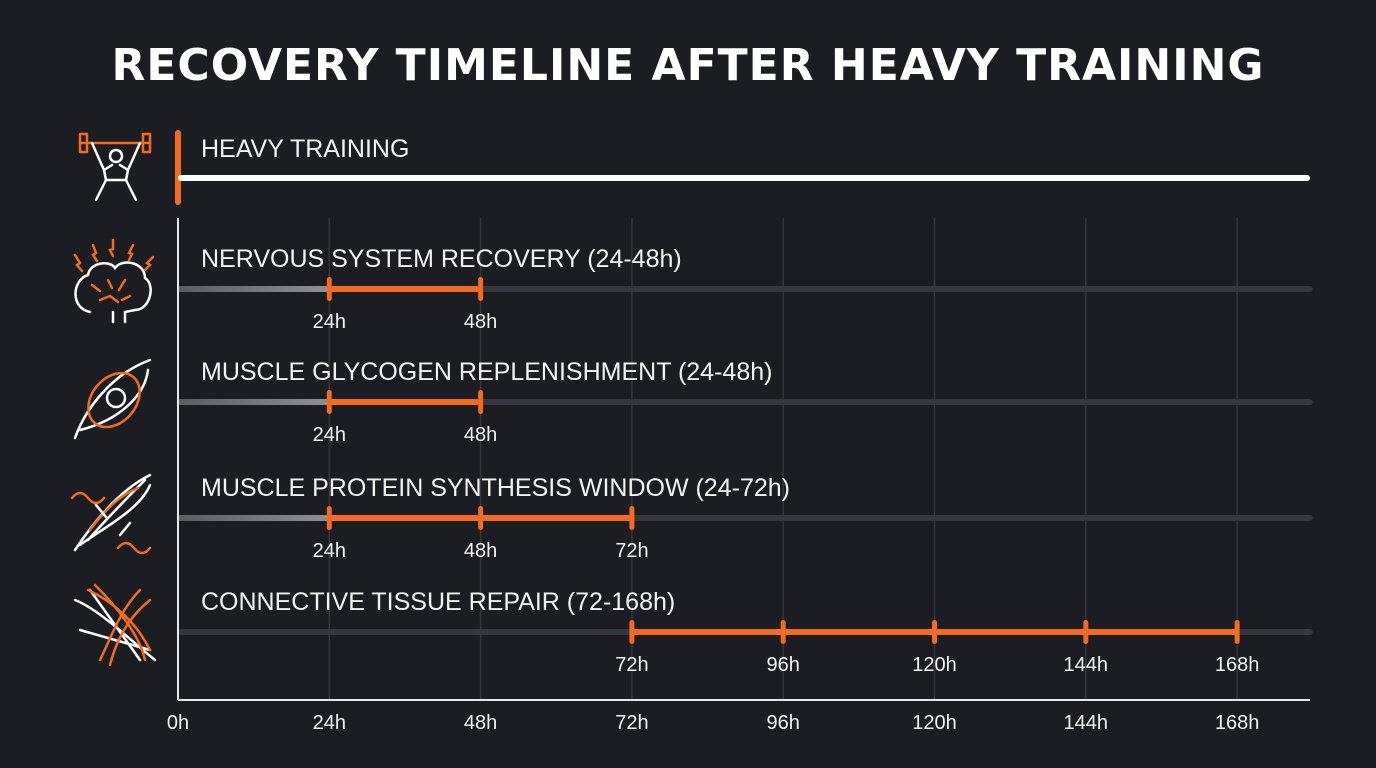 The image size is (1376, 768). I want to click on muscle-dna-icon, so click(111, 514).